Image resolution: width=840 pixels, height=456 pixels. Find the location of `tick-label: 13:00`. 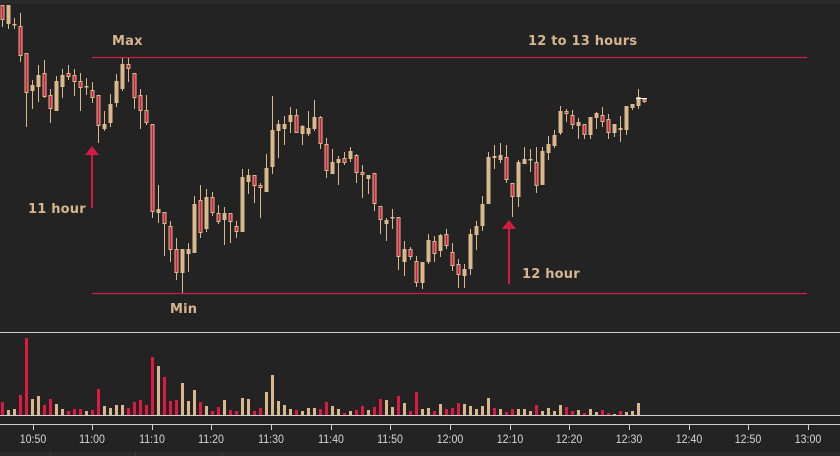

tick-label: 13:00 is located at coordinates (808, 440).